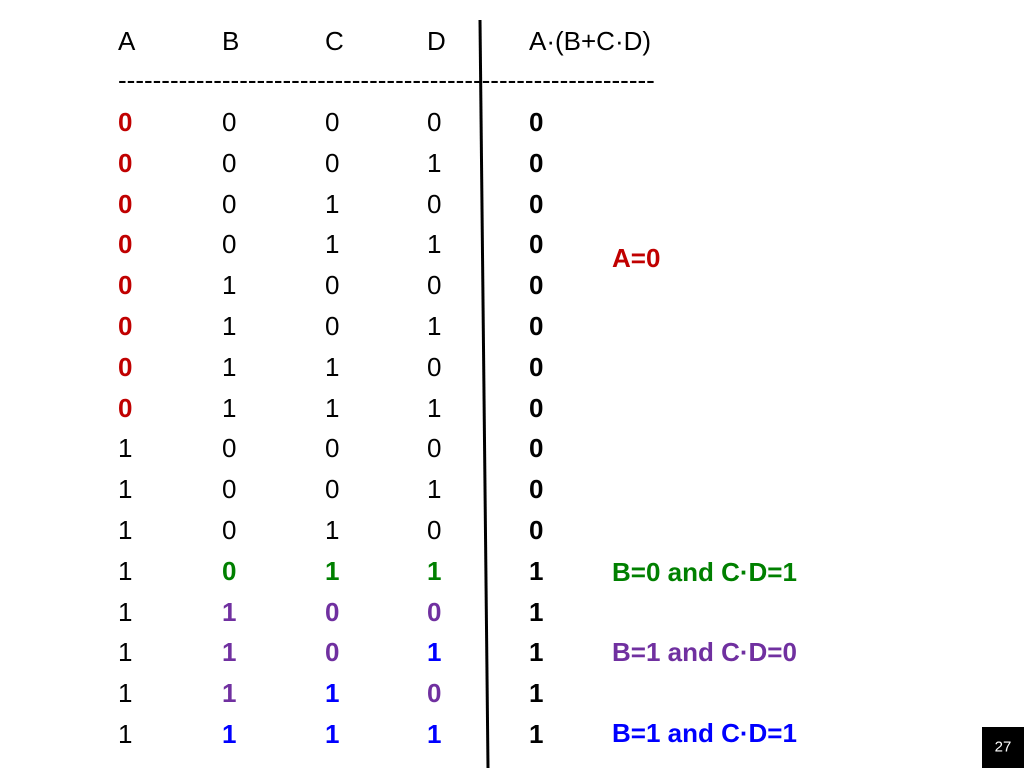 Image resolution: width=1024 pixels, height=768 pixels. Describe the element at coordinates (590, 41) in the screenshot. I see `column-header: A·(B+C·D)` at that location.